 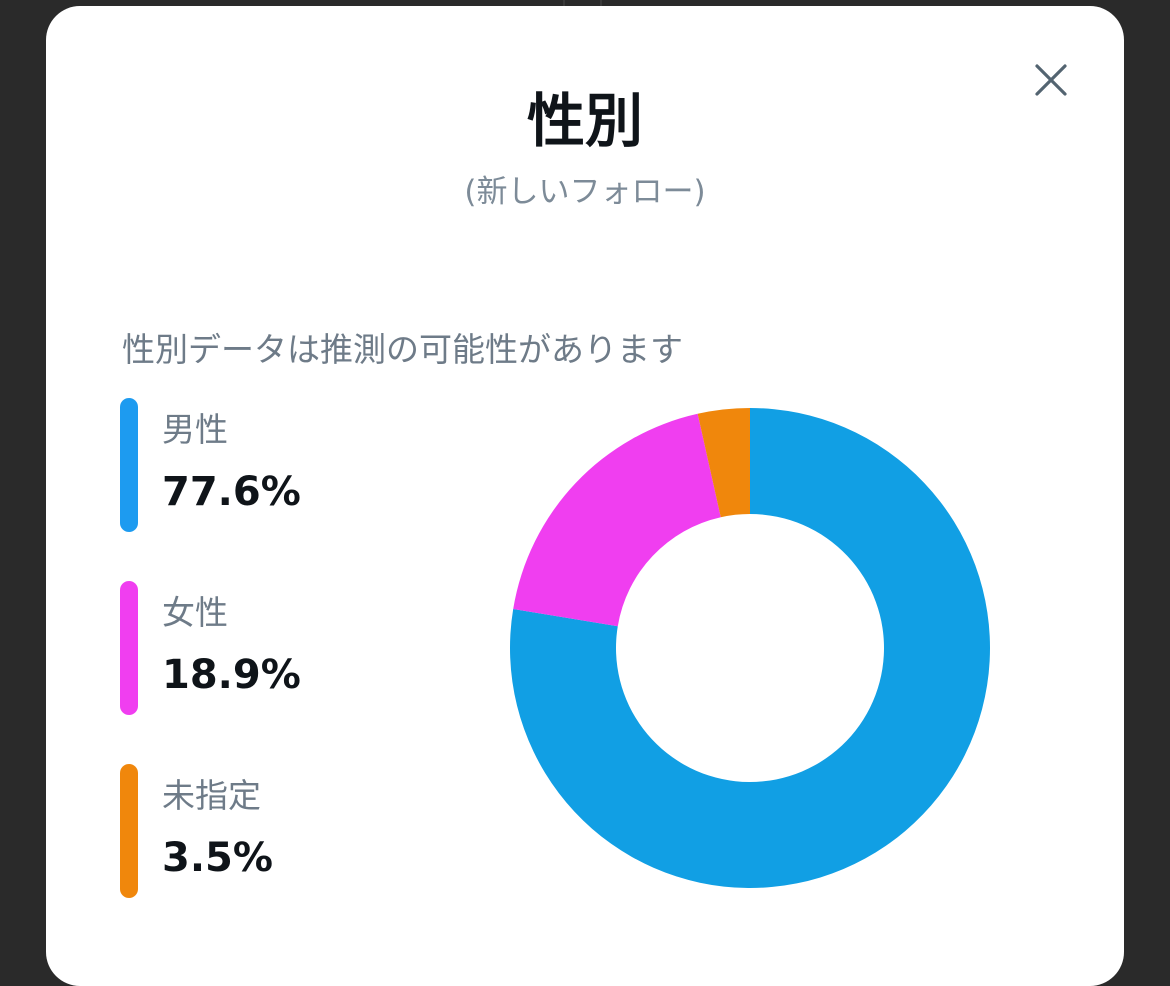 What do you see at coordinates (723, 463) in the screenshot?
I see `donut-slice-unspecified` at bounding box center [723, 463].